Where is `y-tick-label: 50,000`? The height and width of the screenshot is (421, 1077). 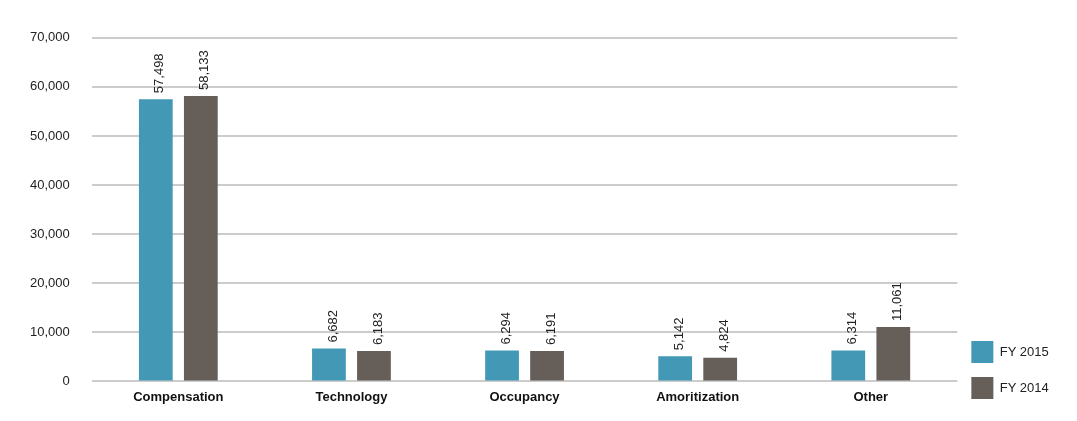 y-tick-label: 50,000 is located at coordinates (50, 135).